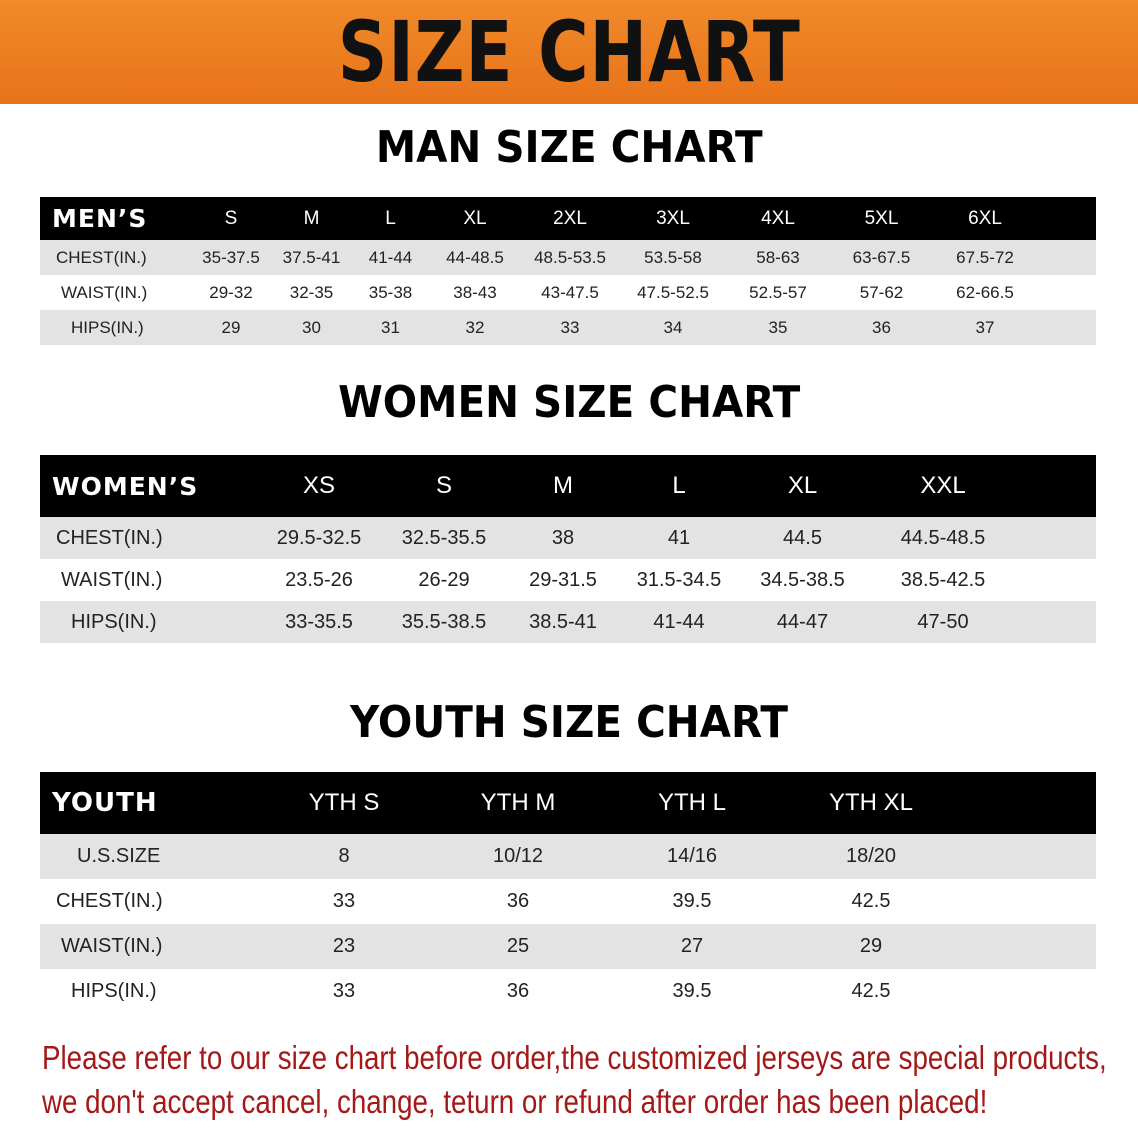 This screenshot has width=1138, height=1132. I want to click on men-section-title: MAN SIZE CHART, so click(569, 147).